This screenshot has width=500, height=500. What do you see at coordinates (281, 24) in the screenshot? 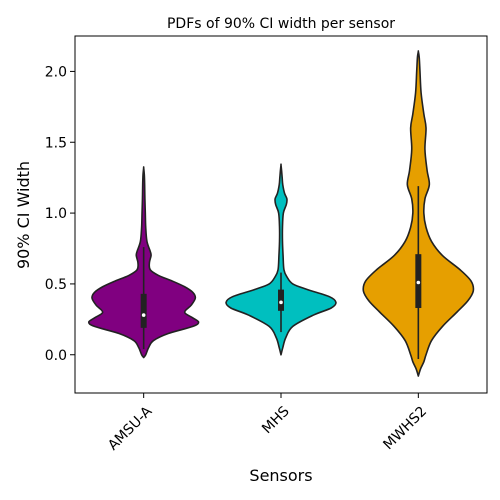
I see `chart-title: PDFs of 90% CI width per sensor` at bounding box center [281, 24].